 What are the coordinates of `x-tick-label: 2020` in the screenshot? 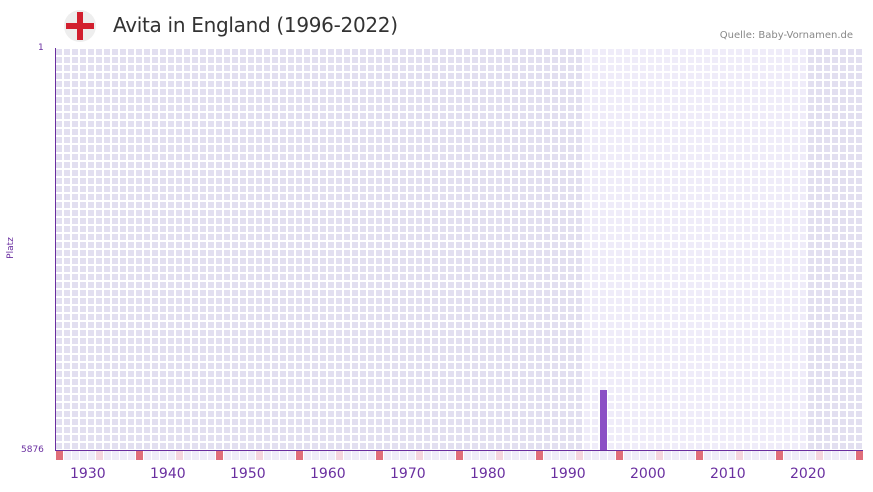 It's located at (808, 474).